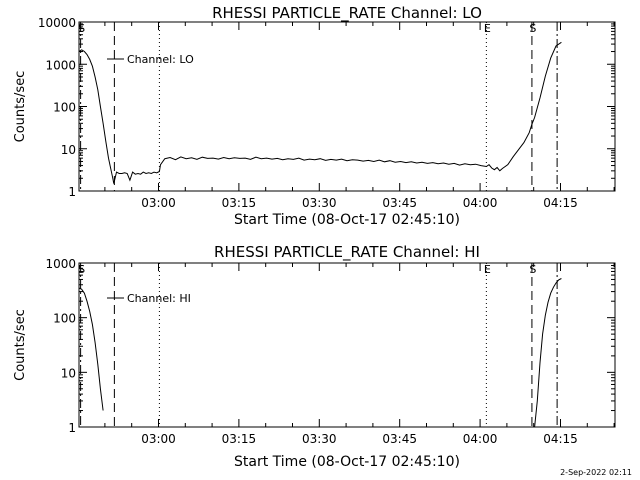  I want to click on plot-date-stamp: 2-Sep-2022 02:11, so click(596, 472).